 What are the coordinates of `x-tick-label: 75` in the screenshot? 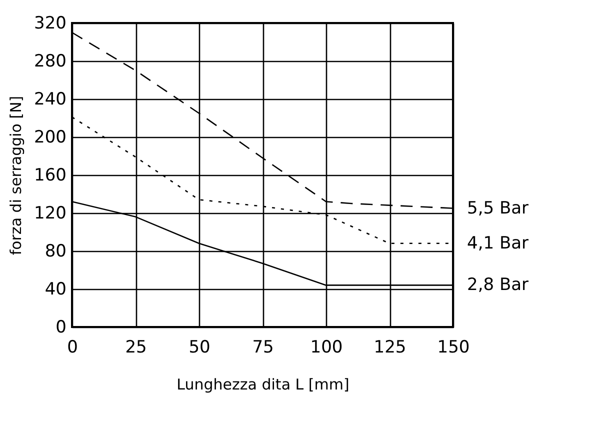 It's located at (263, 348).